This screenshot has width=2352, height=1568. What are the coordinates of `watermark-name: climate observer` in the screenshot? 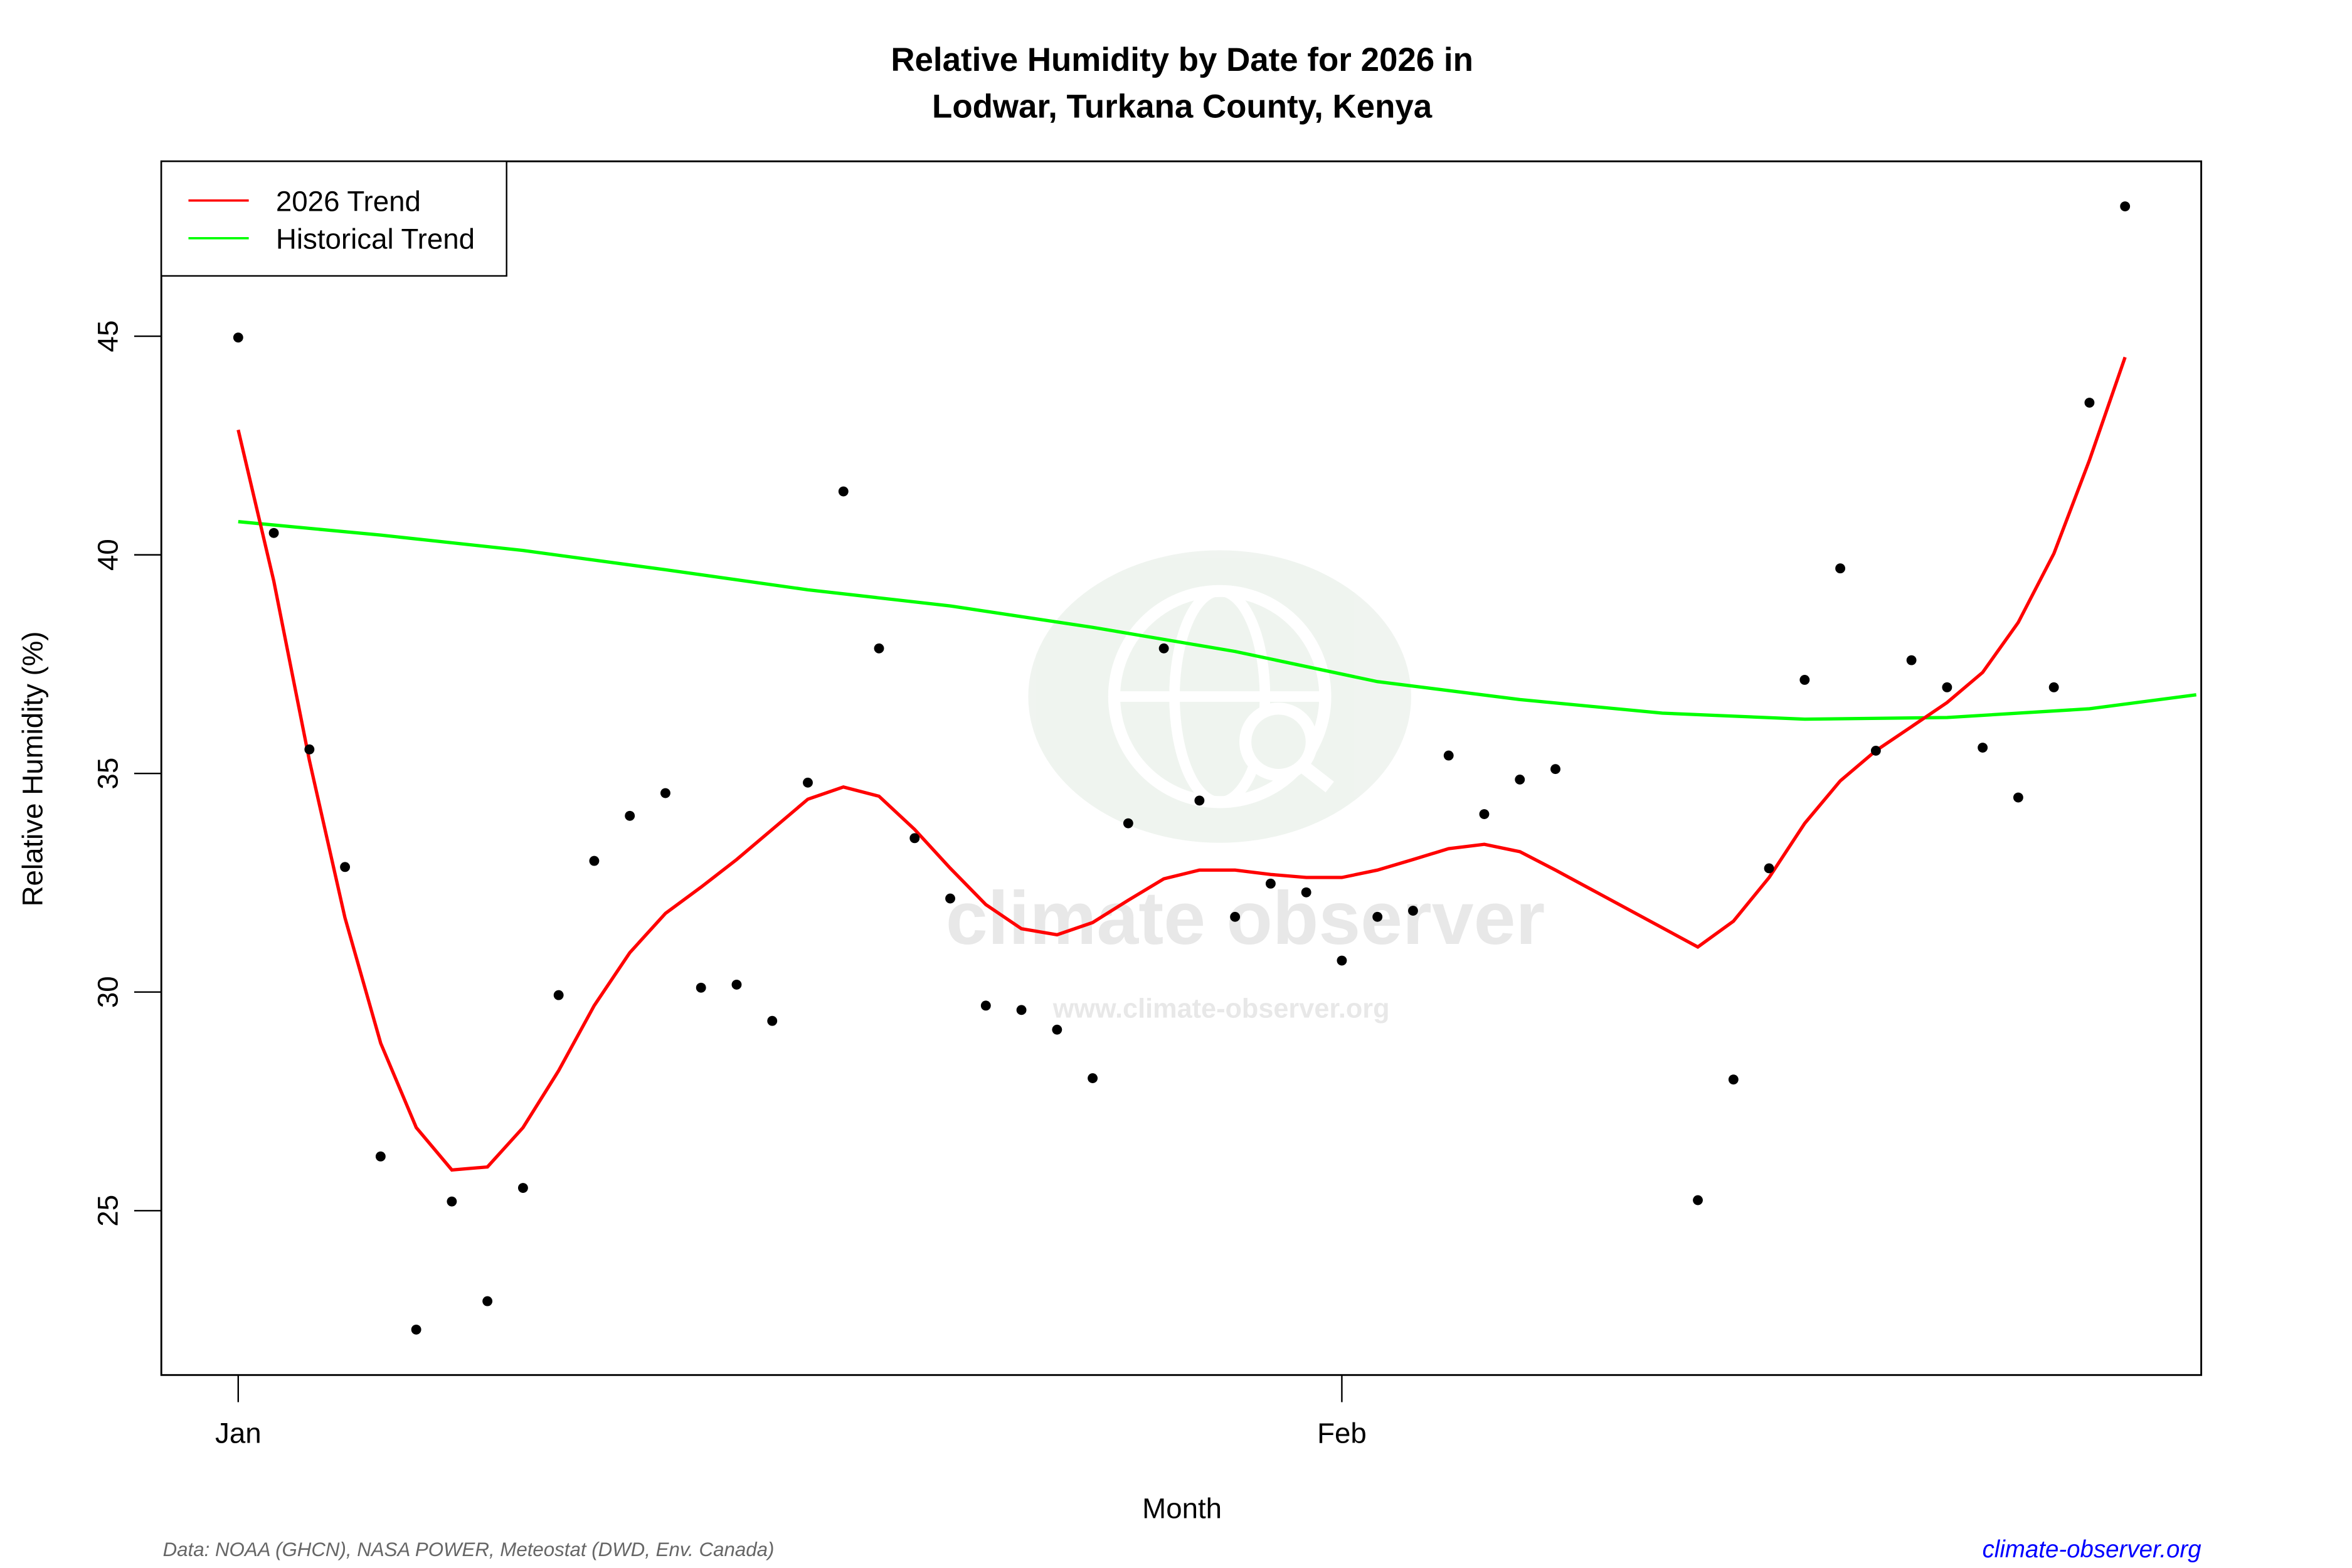 It's located at (1245, 918).